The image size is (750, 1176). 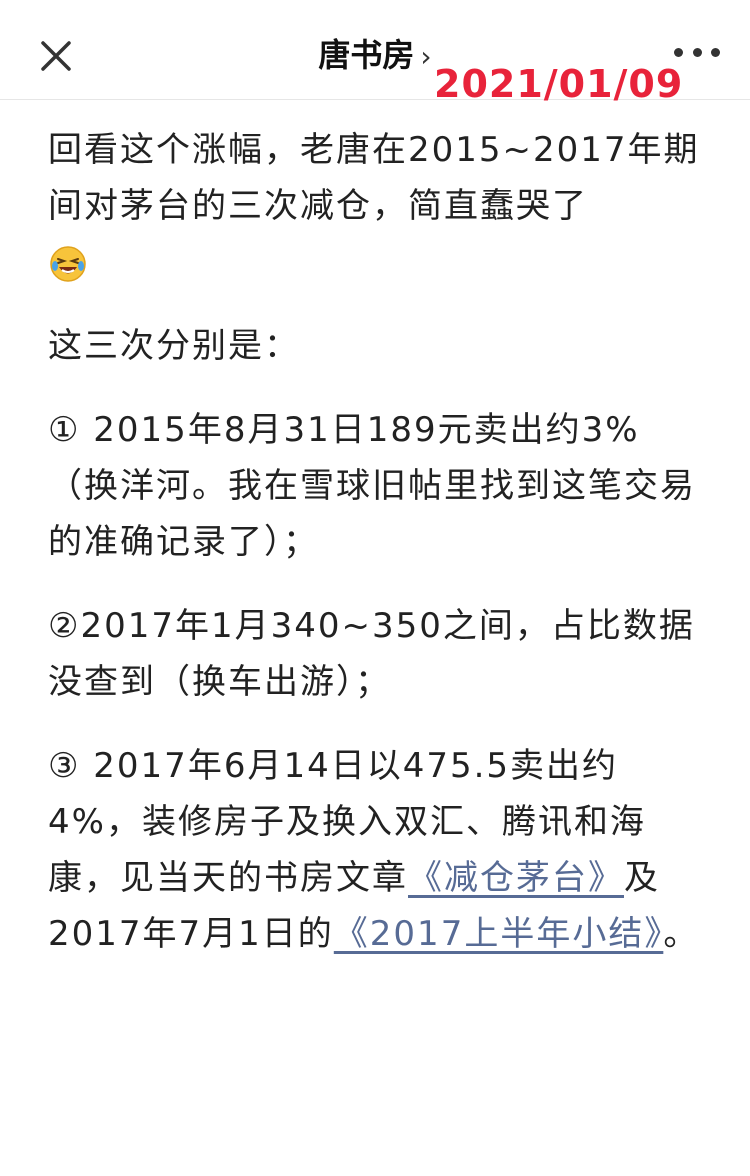 I want to click on paragraph-4: ②2017年1月340~350之间，占比数据没查到（换车出游）；, so click(x=371, y=654).